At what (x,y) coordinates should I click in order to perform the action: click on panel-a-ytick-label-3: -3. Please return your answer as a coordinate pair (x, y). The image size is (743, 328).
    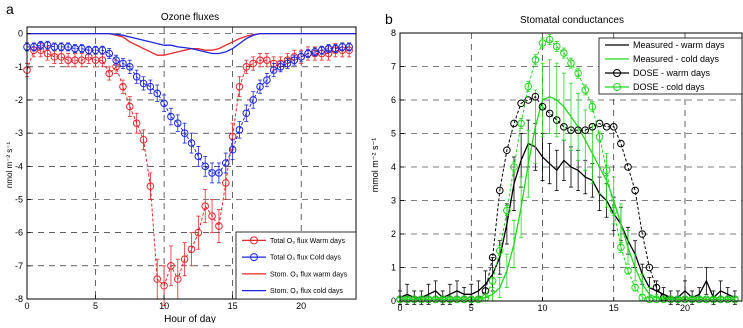
    Looking at the image, I should click on (19, 133).